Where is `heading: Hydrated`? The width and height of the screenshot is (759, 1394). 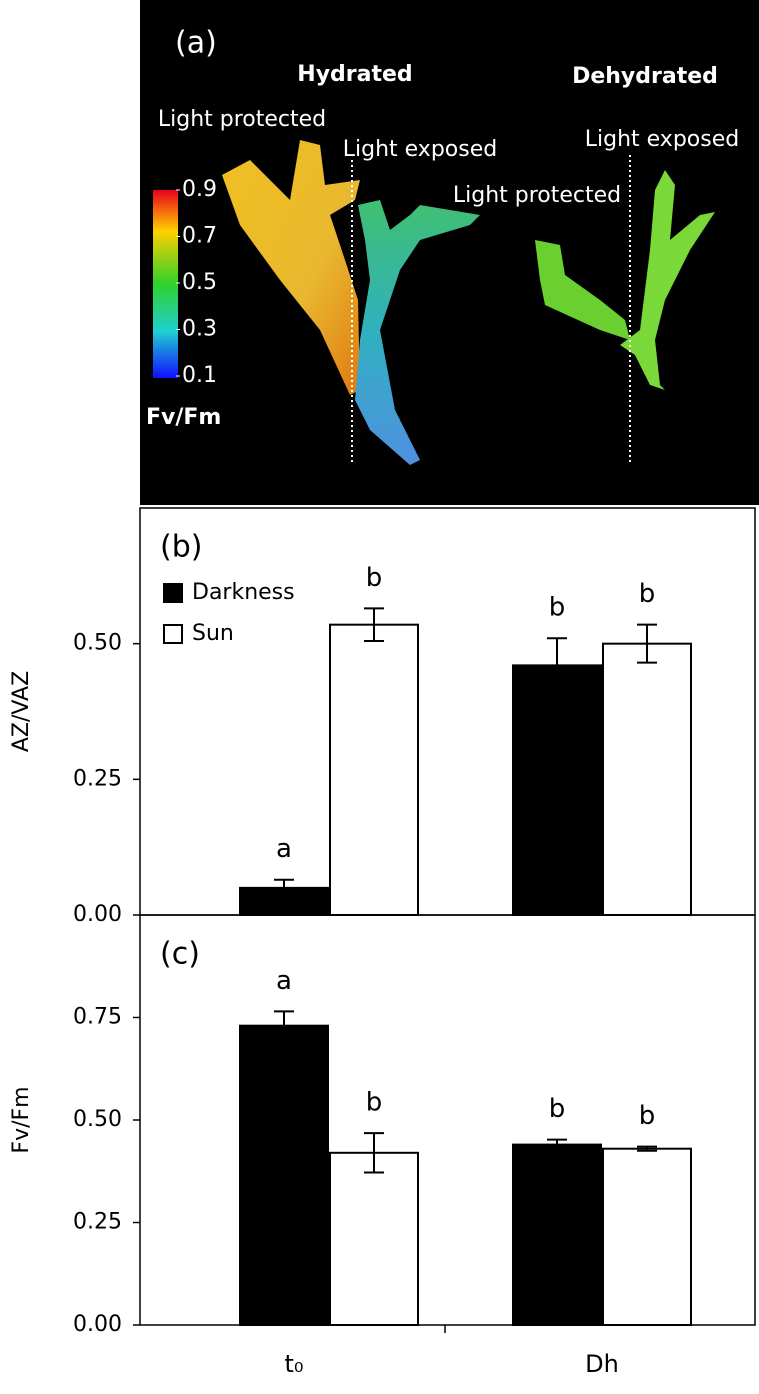 heading: Hydrated is located at coordinates (354, 74).